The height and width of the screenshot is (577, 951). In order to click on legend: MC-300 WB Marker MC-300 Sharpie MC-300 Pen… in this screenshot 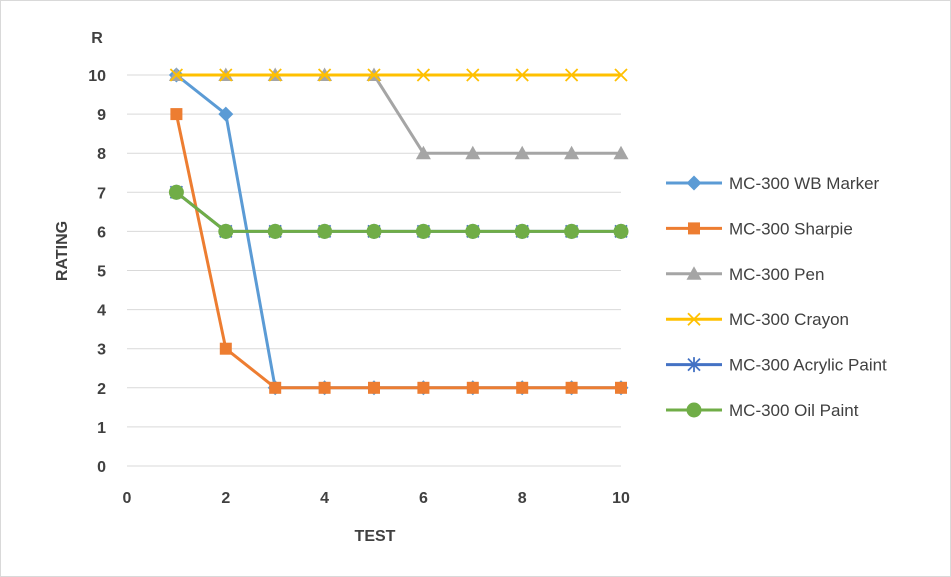, I will do `click(776, 297)`.